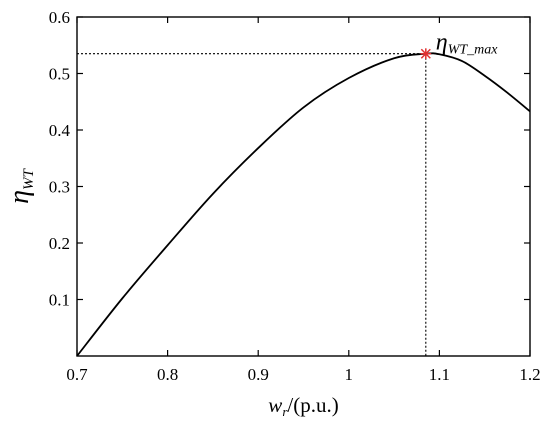 This screenshot has height=424, width=550. What do you see at coordinates (60, 130) in the screenshot?
I see `y-tick-label: 0.4` at bounding box center [60, 130].